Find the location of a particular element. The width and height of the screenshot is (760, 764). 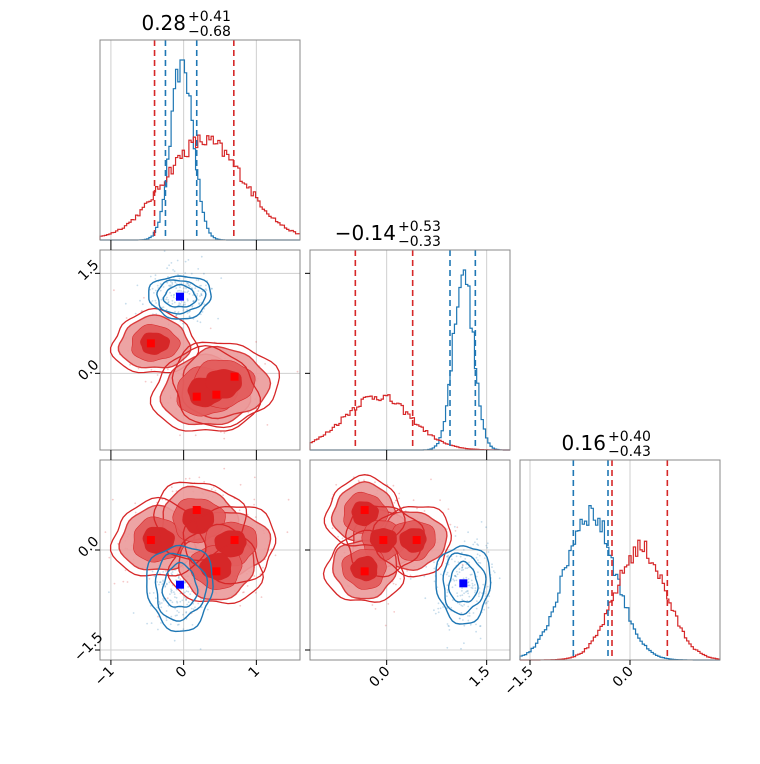

blue-marker is located at coordinates (180, 296).